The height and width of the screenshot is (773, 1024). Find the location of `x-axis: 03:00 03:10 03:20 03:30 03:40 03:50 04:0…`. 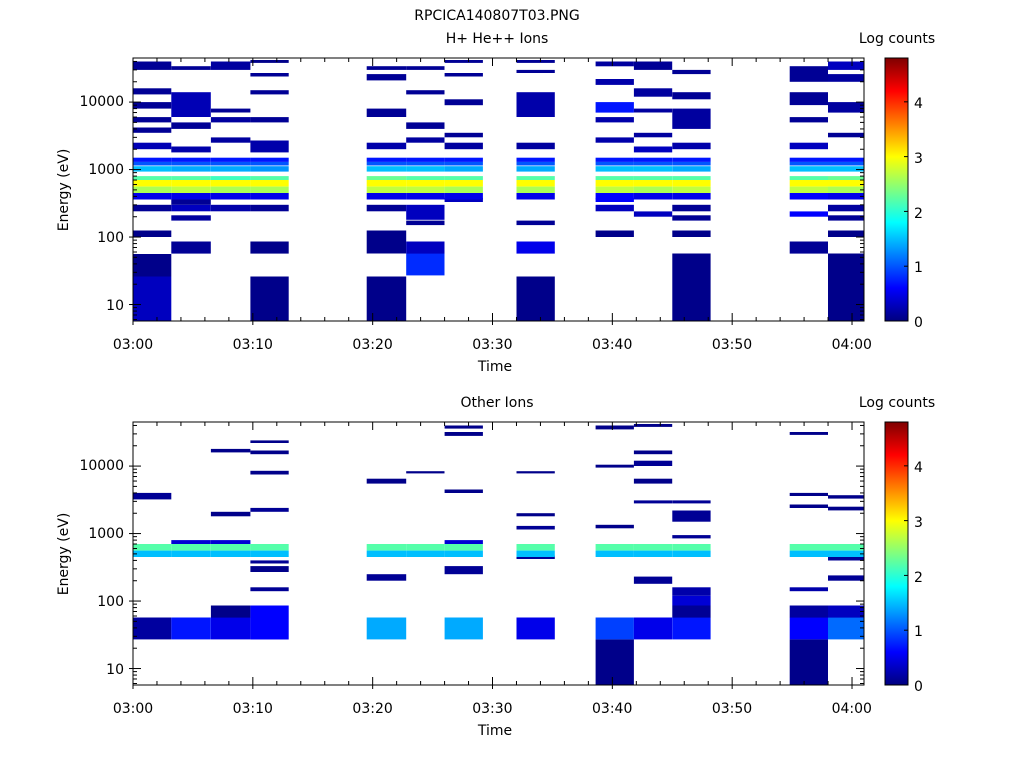

x-axis: 03:00 03:10 03:20 03:30 03:40 03:50 04:0… is located at coordinates (492, 345).